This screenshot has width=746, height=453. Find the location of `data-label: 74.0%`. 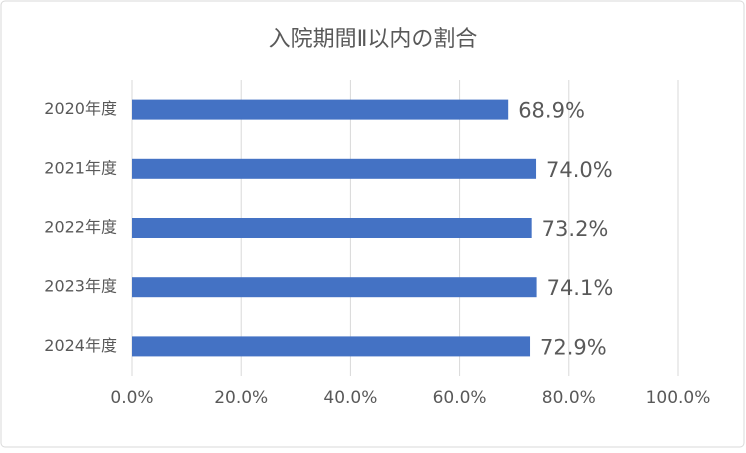

data-label: 74.0% is located at coordinates (579, 170).